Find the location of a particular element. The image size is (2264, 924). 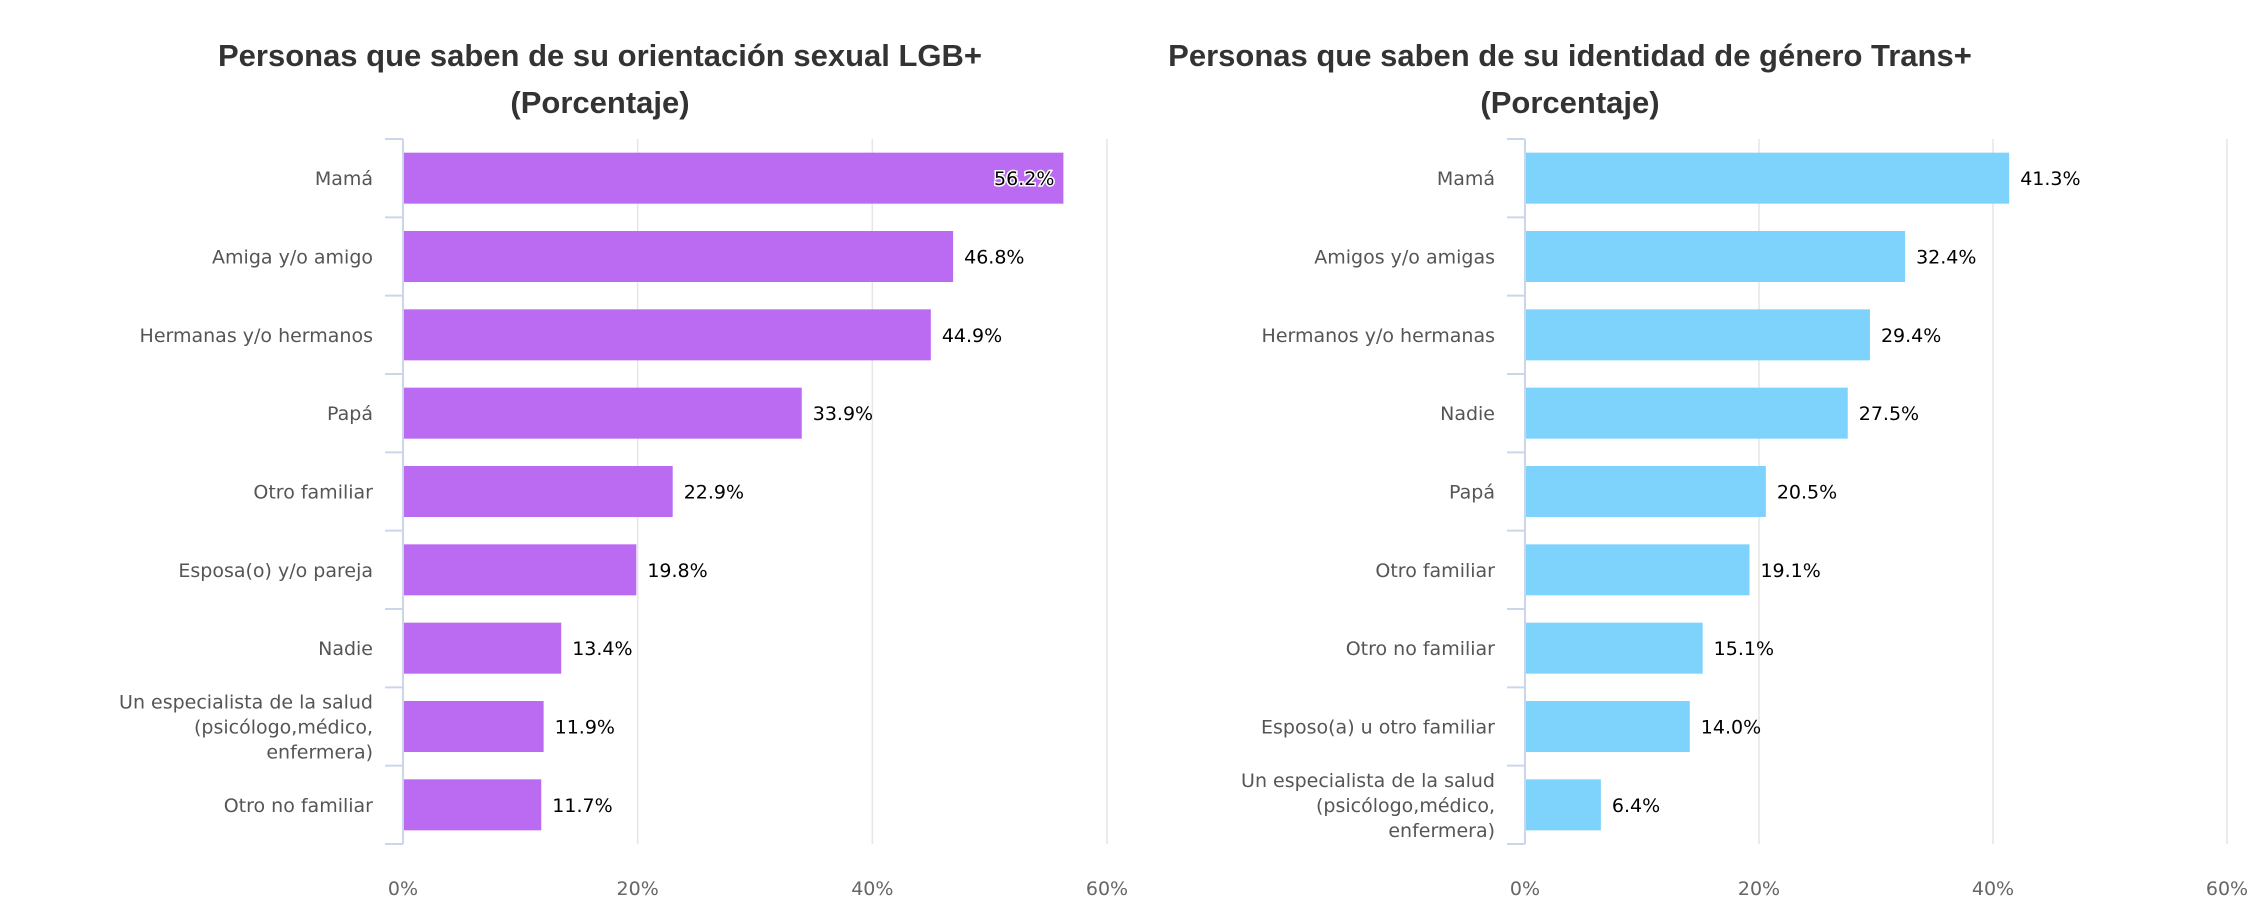

category-label: Amigos y/o amigas is located at coordinates (1404, 258).